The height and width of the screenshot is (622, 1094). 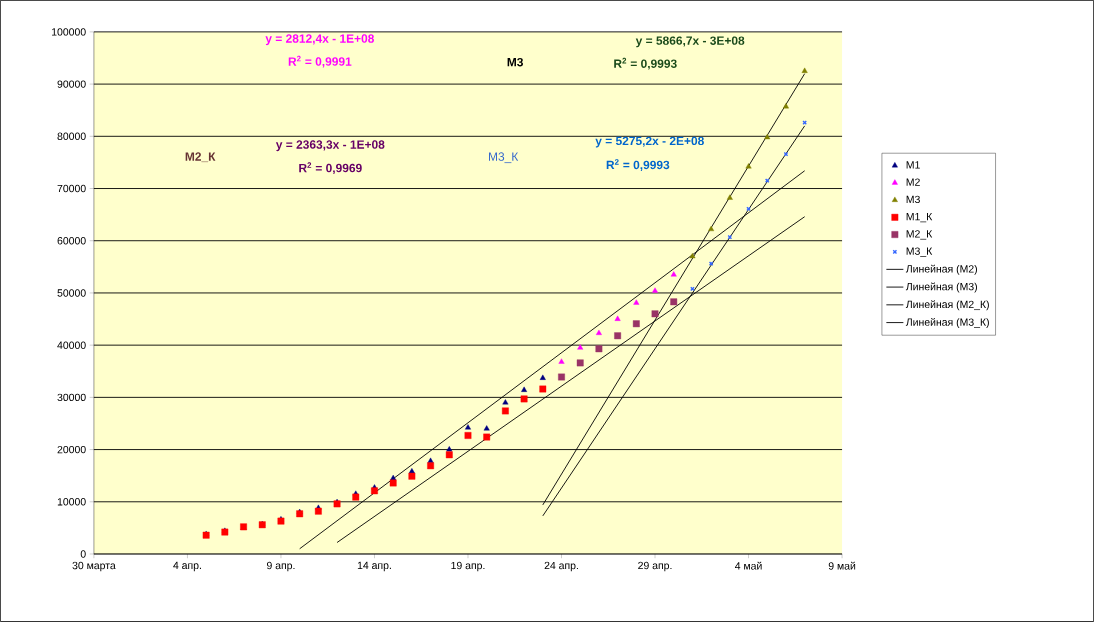 What do you see at coordinates (330, 146) in the screenshot?
I see `annotation: y = 2363,3x - 1E+08` at bounding box center [330, 146].